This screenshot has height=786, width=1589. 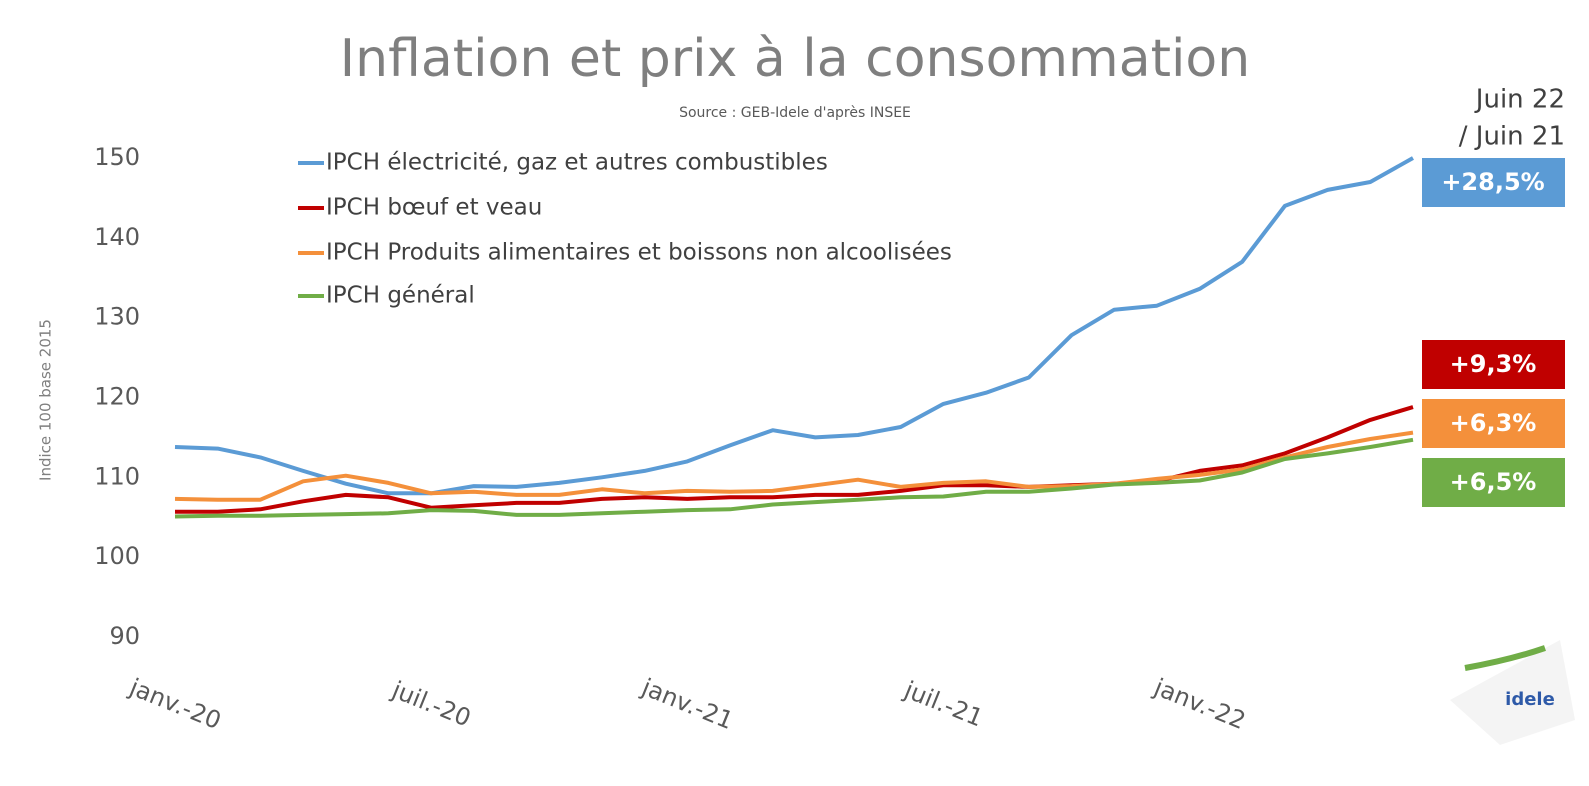 I want to click on x-tick-label: janv.-22, so click(x=1199, y=704).